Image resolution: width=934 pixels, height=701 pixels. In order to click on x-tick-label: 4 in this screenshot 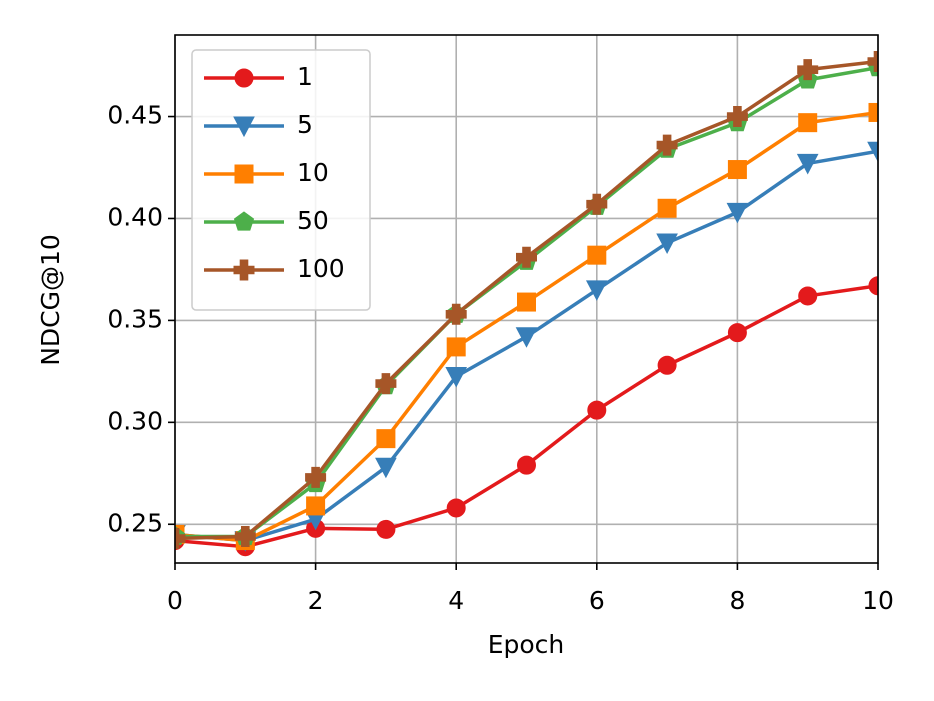, I will do `click(456, 600)`.